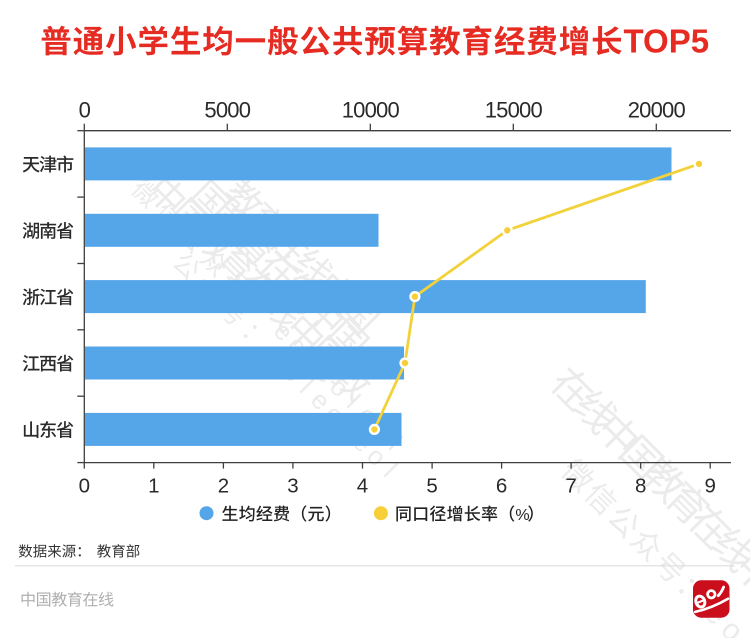 The height and width of the screenshot is (638, 750). Describe the element at coordinates (657, 110) in the screenshot. I see `svg-text: 20000` at that location.